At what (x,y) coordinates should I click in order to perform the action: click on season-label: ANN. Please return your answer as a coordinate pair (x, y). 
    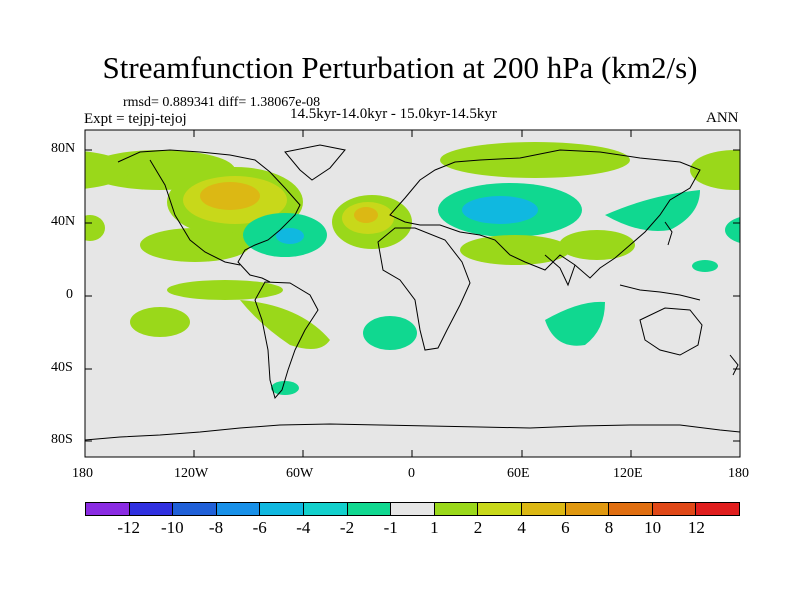
    Looking at the image, I should click on (722, 118).